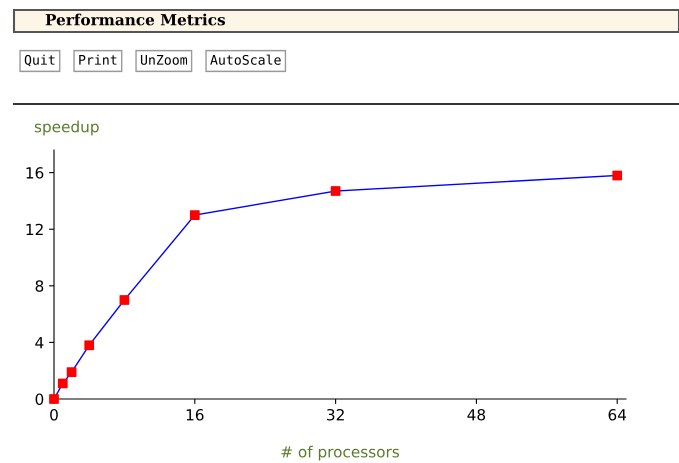 The image size is (679, 463). What do you see at coordinates (40, 286) in the screenshot?
I see `y-tick-label: 8` at bounding box center [40, 286].